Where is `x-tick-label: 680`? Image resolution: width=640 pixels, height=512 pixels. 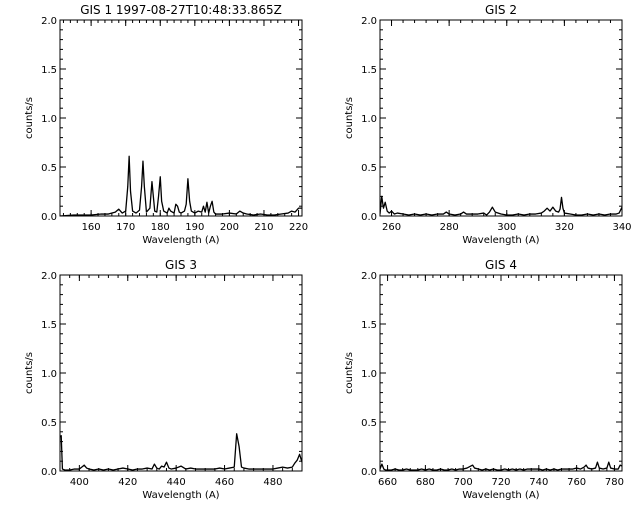
x-tick-label: 680 is located at coordinates (425, 482).